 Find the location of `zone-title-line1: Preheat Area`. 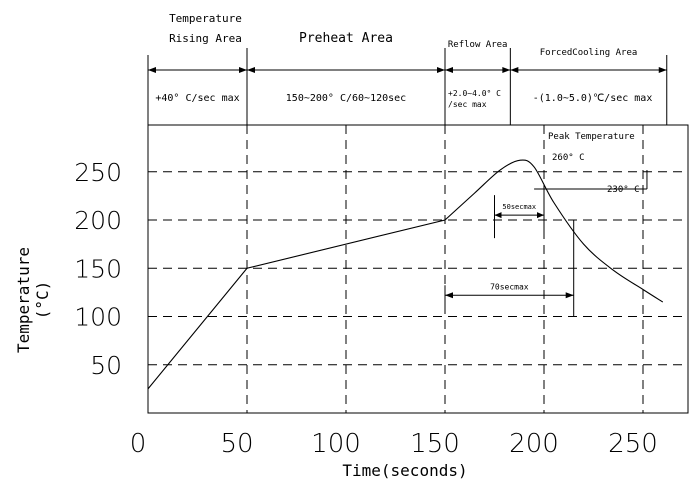

zone-title-line1: Preheat Area is located at coordinates (346, 38).